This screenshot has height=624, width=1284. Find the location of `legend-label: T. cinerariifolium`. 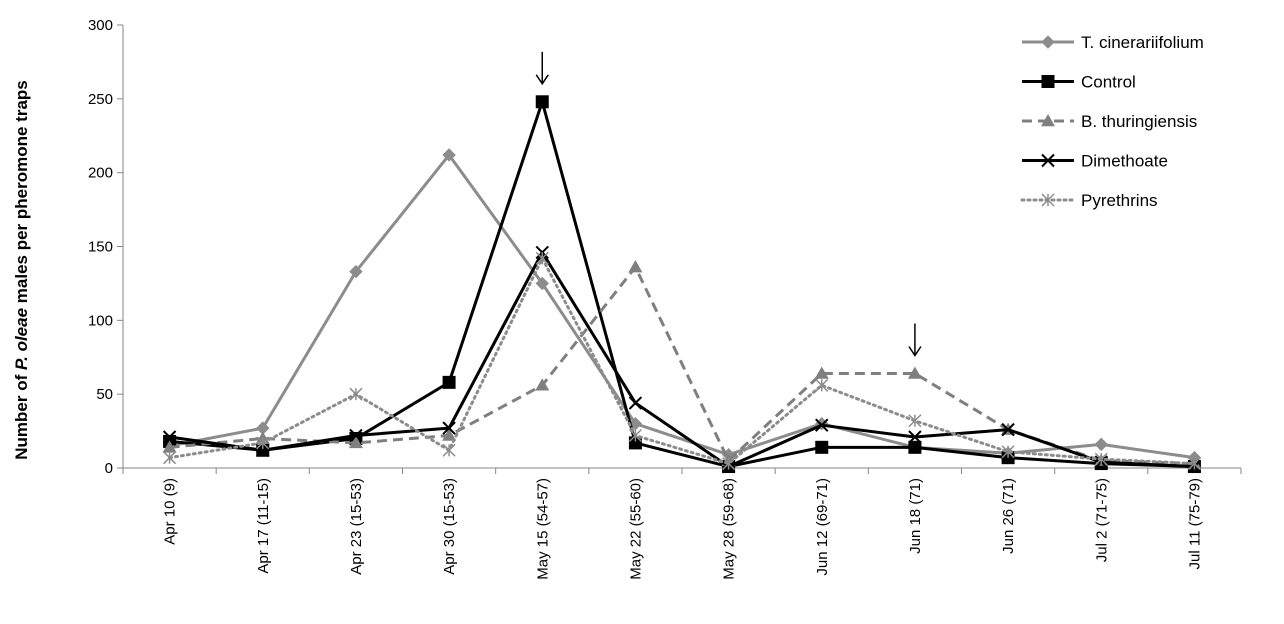

legend-label: T. cinerariifolium is located at coordinates (1142, 42).